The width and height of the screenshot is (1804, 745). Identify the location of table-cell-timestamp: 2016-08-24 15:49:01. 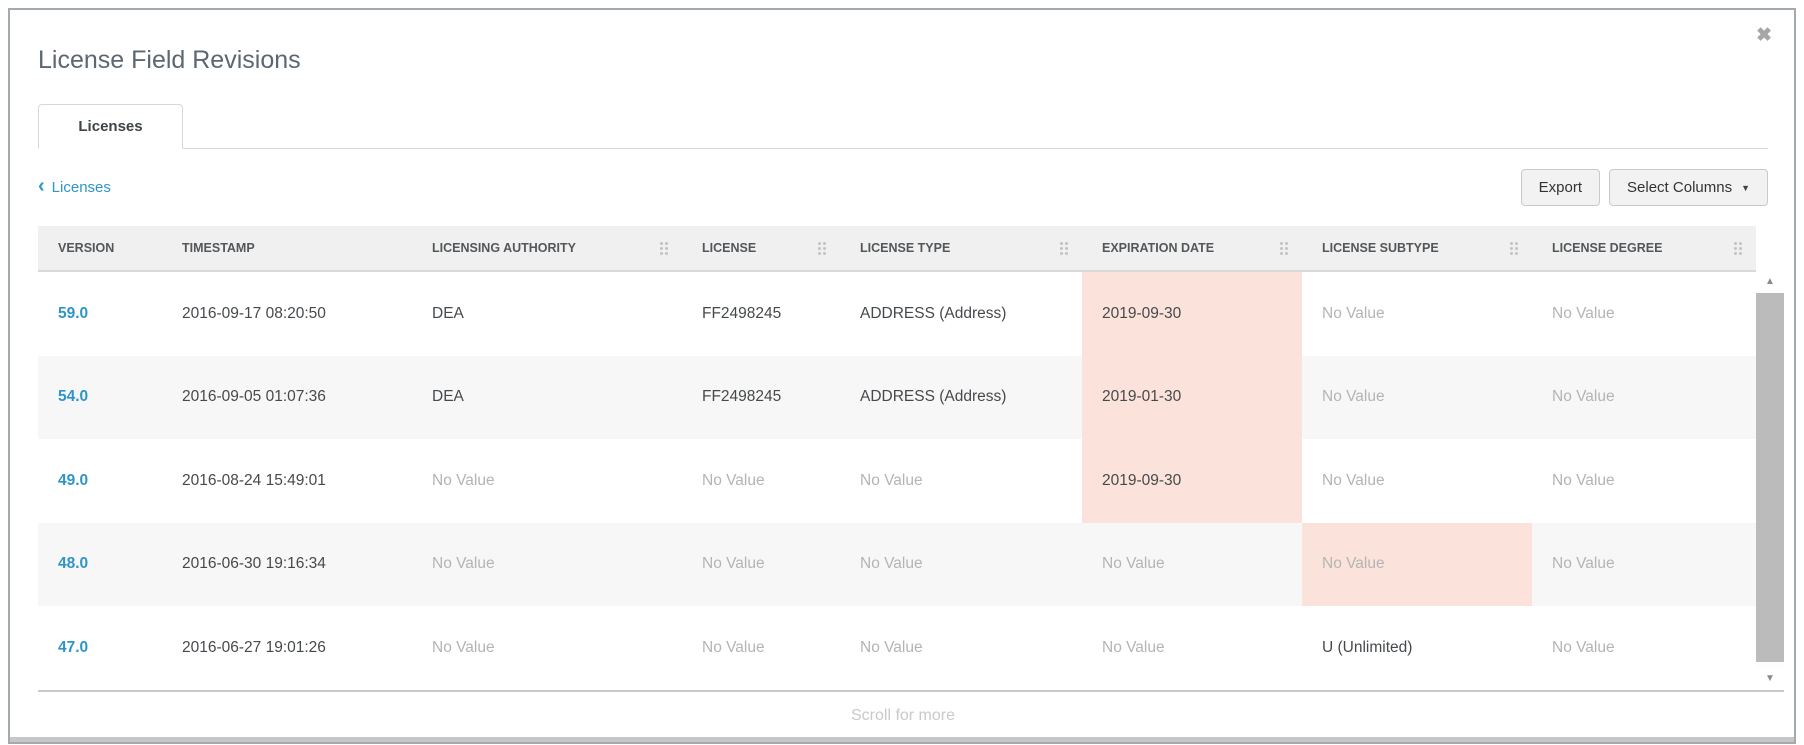
(254, 480).